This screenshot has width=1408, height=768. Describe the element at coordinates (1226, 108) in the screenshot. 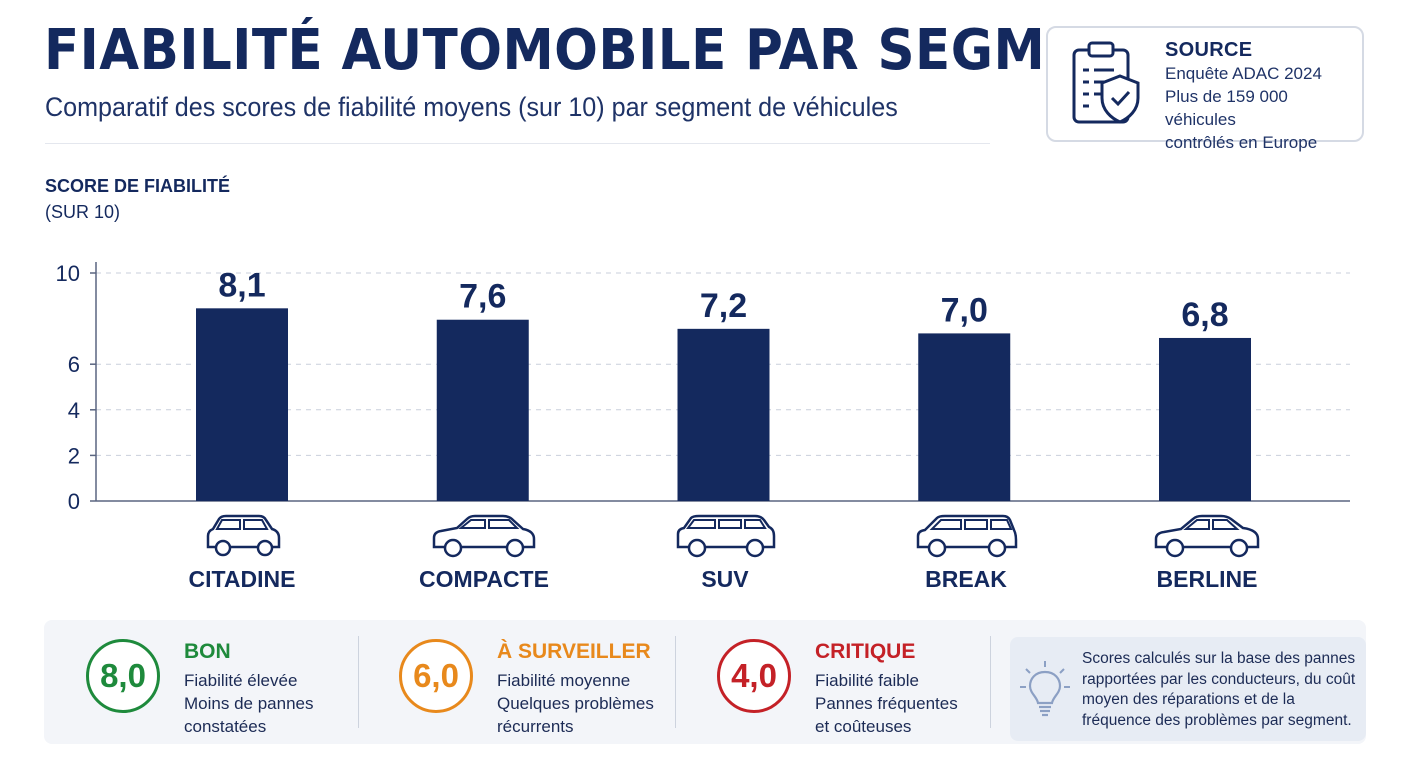

I see `source-line: Plus de 159 000 véhicules` at that location.